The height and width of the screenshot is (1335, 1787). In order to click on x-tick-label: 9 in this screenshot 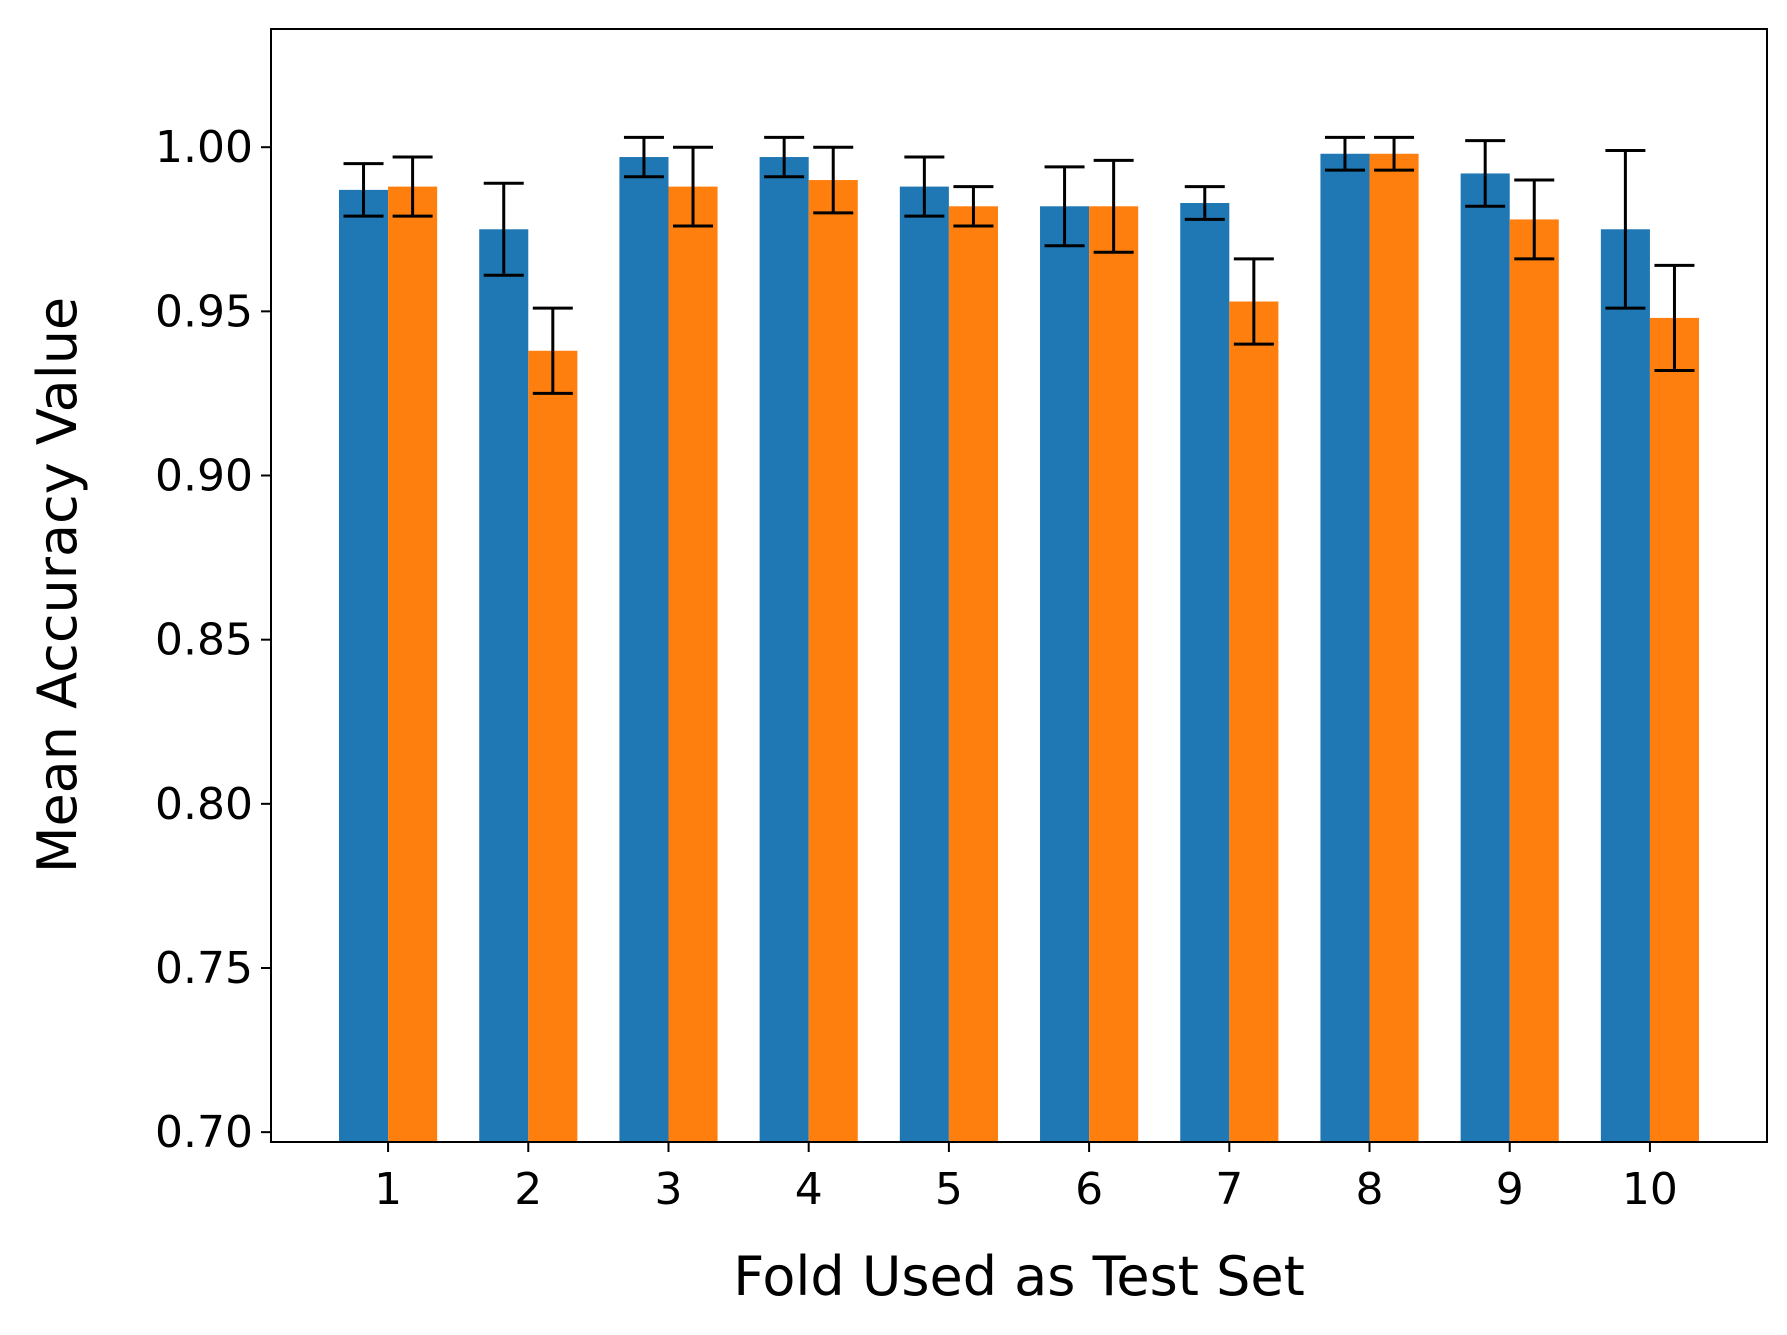, I will do `click(1510, 1189)`.